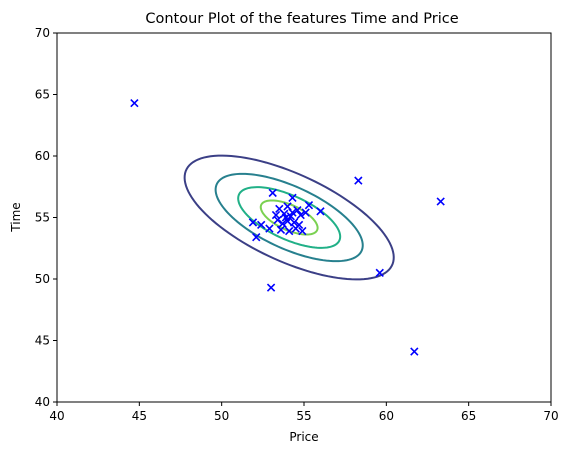 This screenshot has height=455, width=571. Describe the element at coordinates (16, 217) in the screenshot. I see `y-axis-label: Time` at that location.